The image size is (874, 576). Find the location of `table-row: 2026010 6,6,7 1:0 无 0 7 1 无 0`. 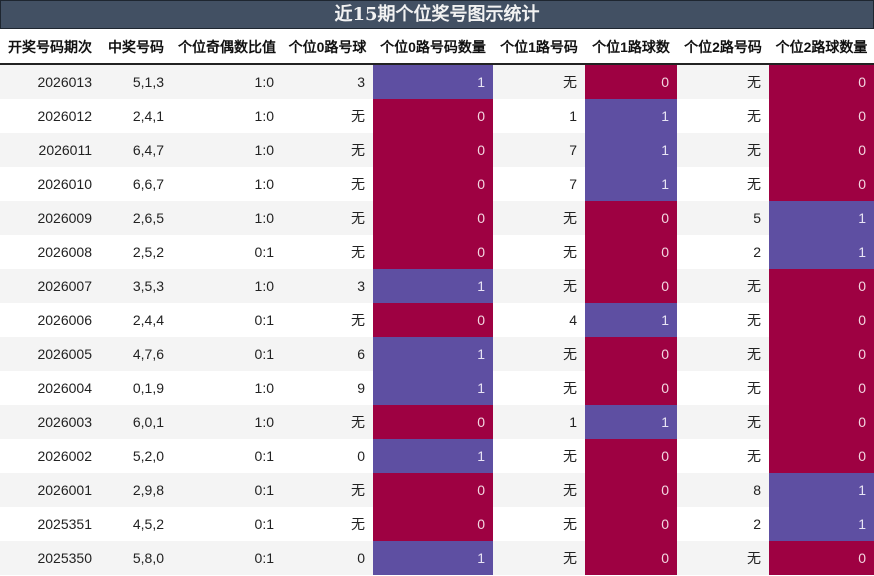

table-row: 2026010 6,6,7 1:0 无 0 7 1 无 0 is located at coordinates (437, 184).